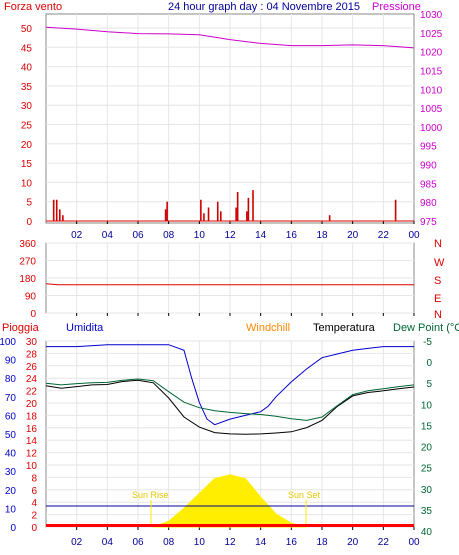  I want to click on rain-tick-label: 24, so click(32, 379).